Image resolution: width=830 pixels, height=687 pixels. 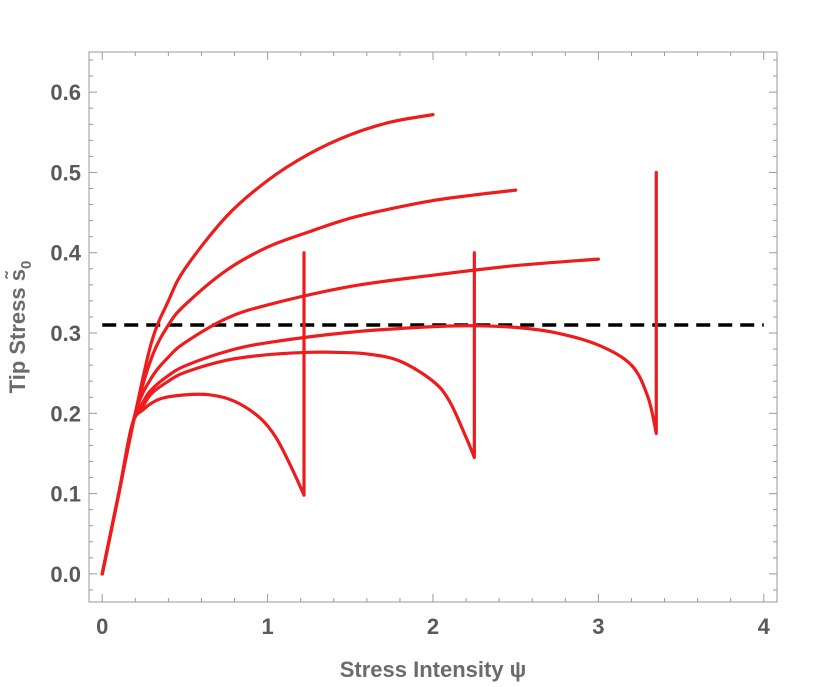 What do you see at coordinates (17, 331) in the screenshot?
I see `y-axis-label-text: Tip Stress s̃` at bounding box center [17, 331].